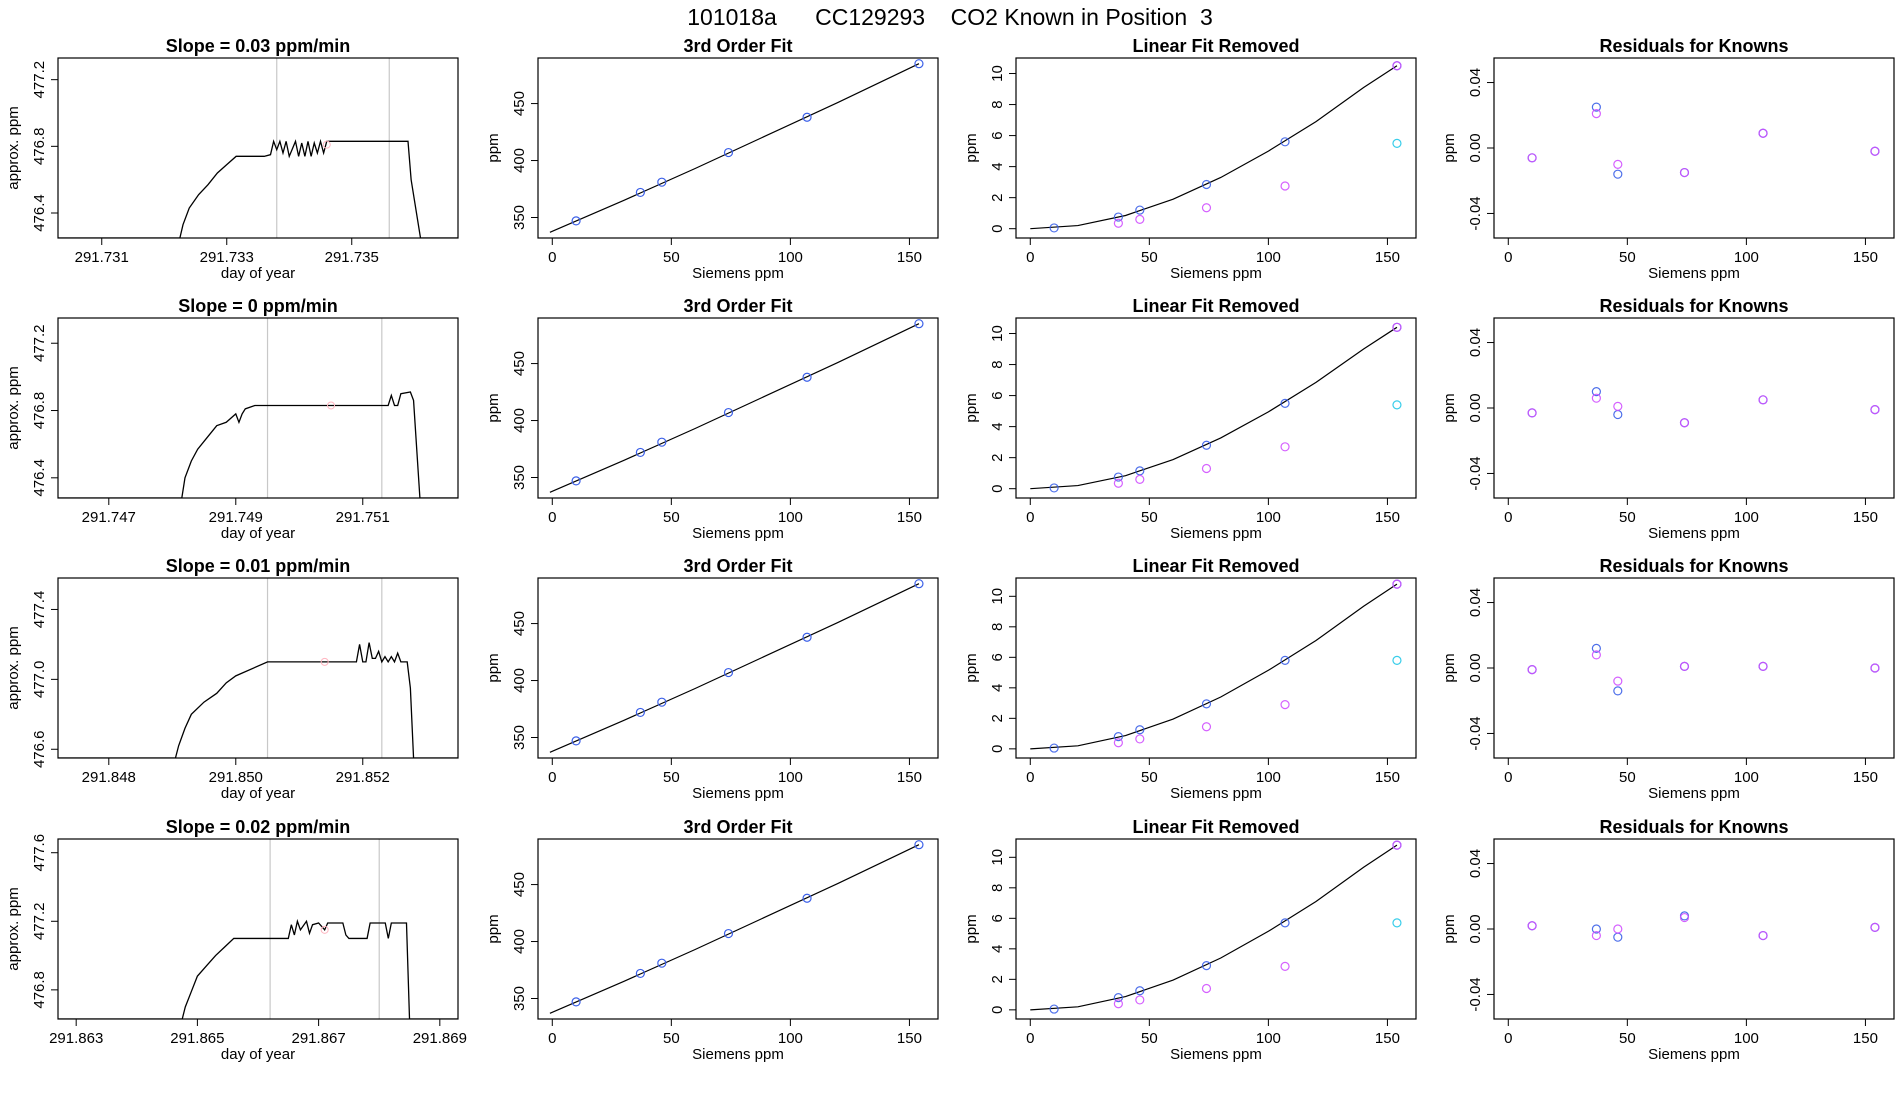  Describe the element at coordinates (1215, 306) in the screenshot. I see `panel-title: Linear Fit Removed` at that location.